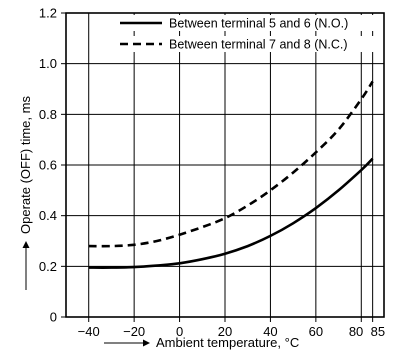  What do you see at coordinates (134, 331) in the screenshot?
I see `x-tick-label: −20` at bounding box center [134, 331].